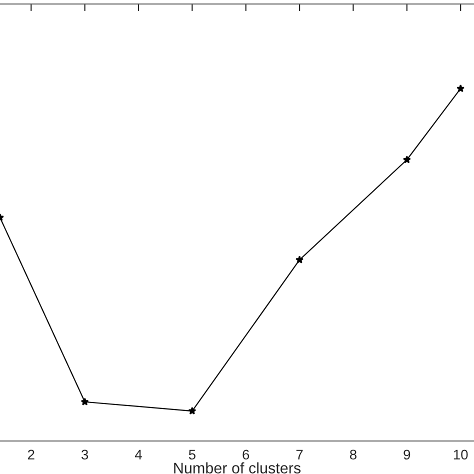  I want to click on x-tick-label: 10, so click(461, 455).